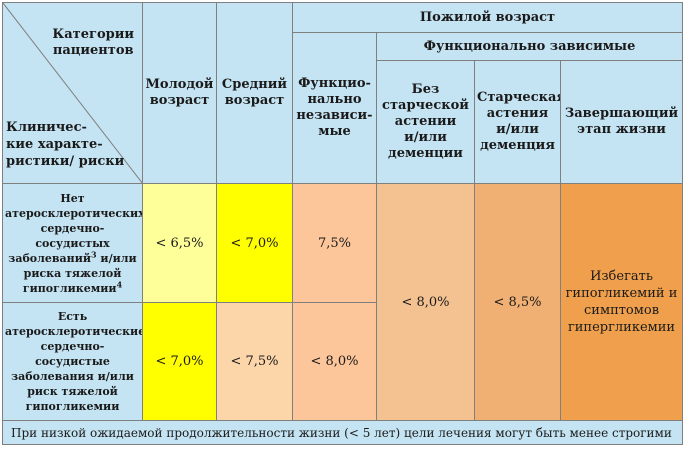  What do you see at coordinates (50, 258) in the screenshot?
I see `row1-label-diseases: заболеваний` at bounding box center [50, 258].